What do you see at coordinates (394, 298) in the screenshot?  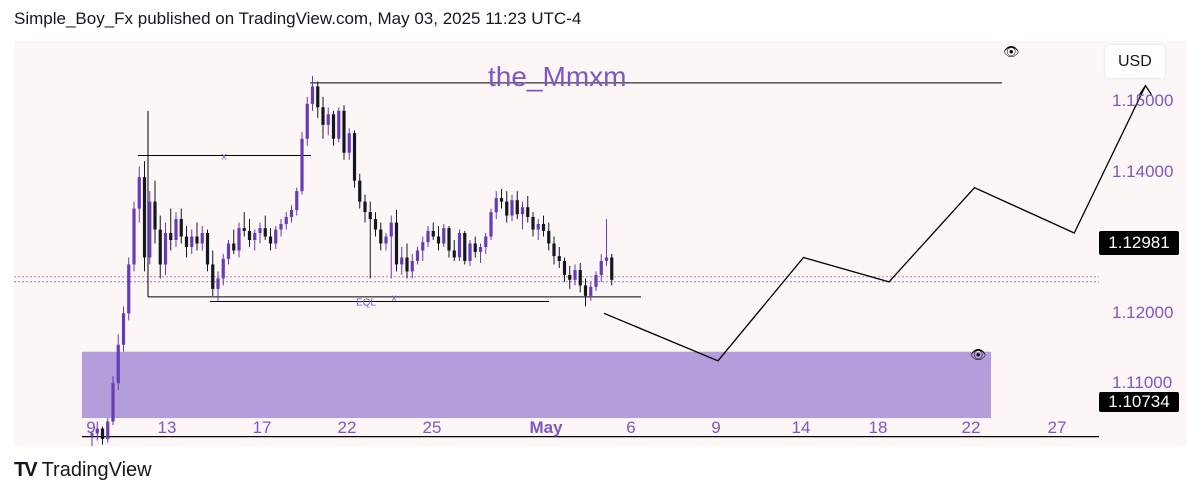 I see `sweep-x-label: x` at bounding box center [394, 298].